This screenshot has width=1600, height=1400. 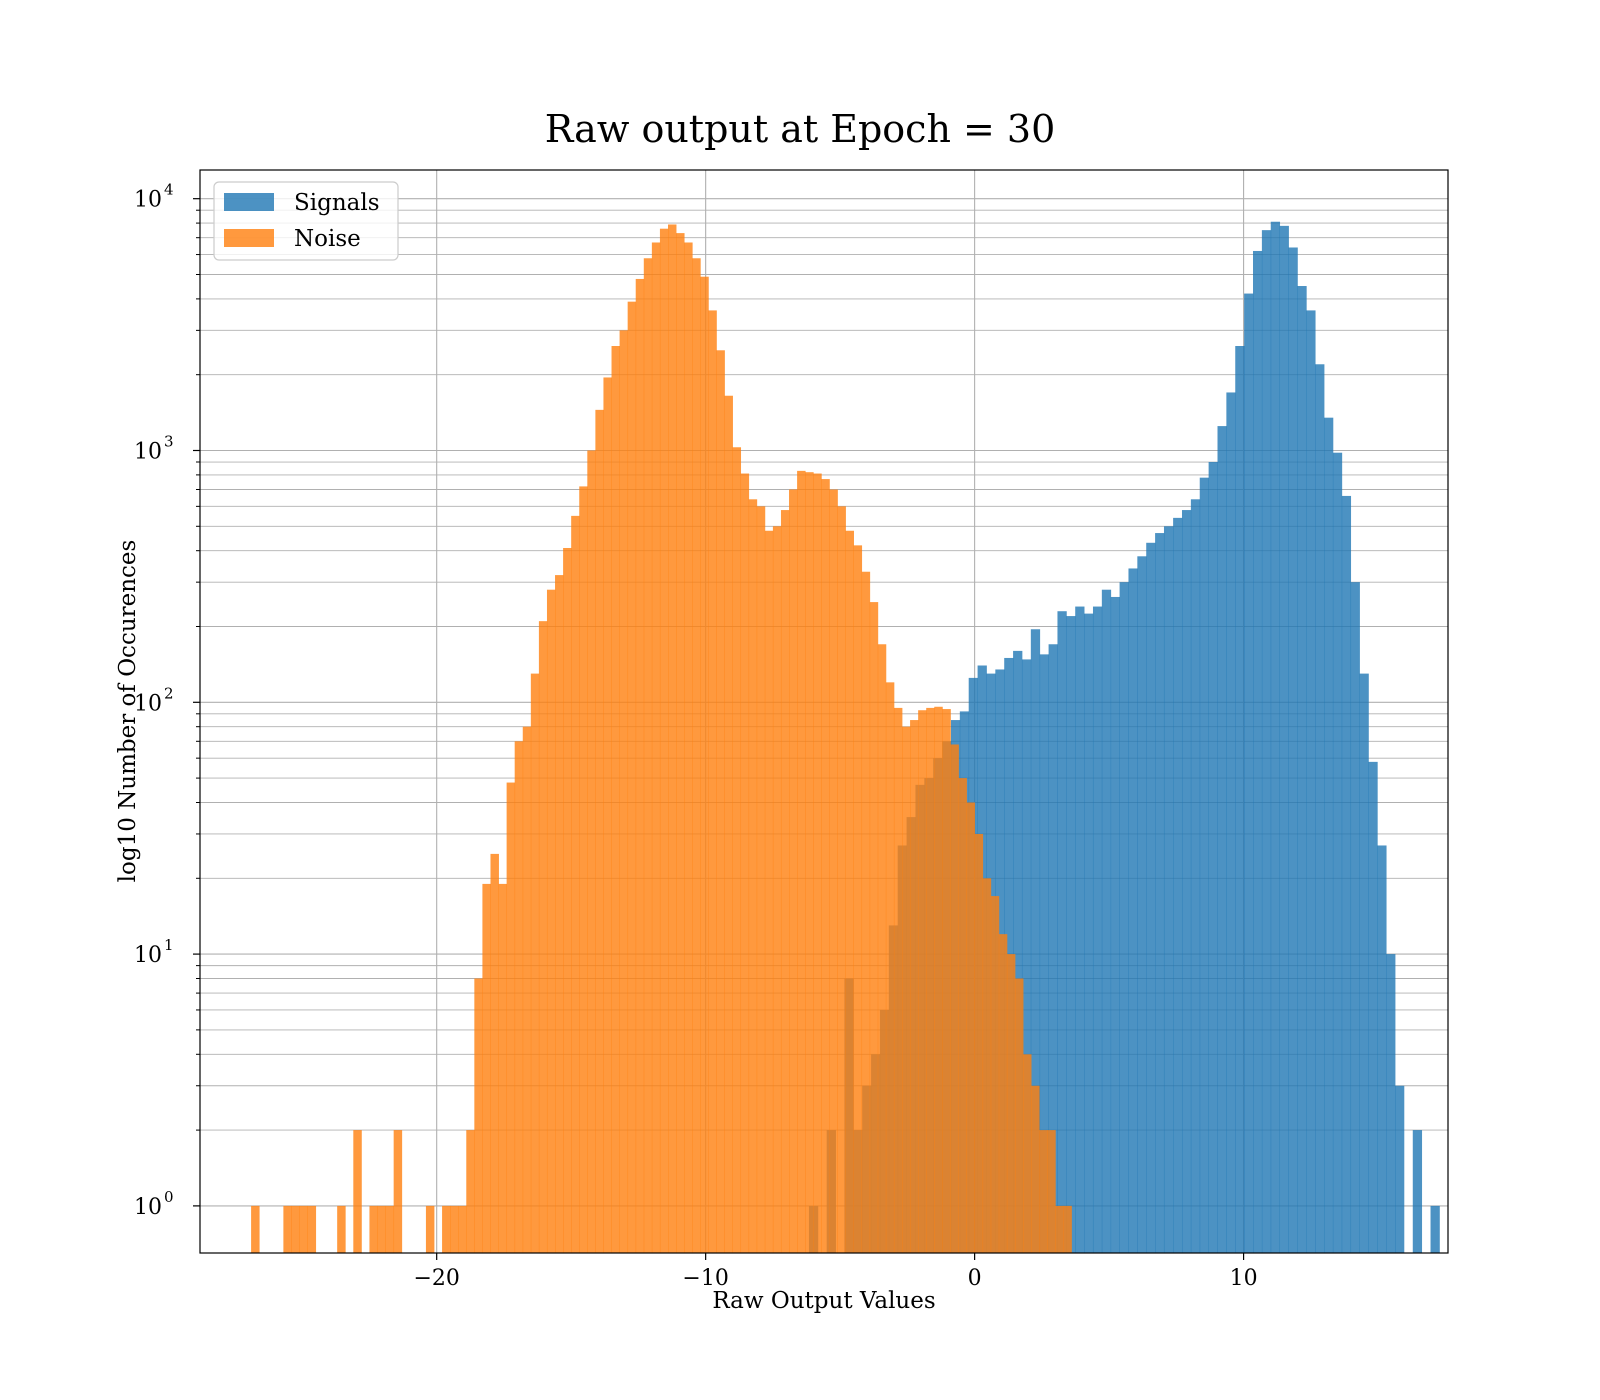 What do you see at coordinates (337, 203) in the screenshot?
I see `legend-label-signals: Signals` at bounding box center [337, 203].